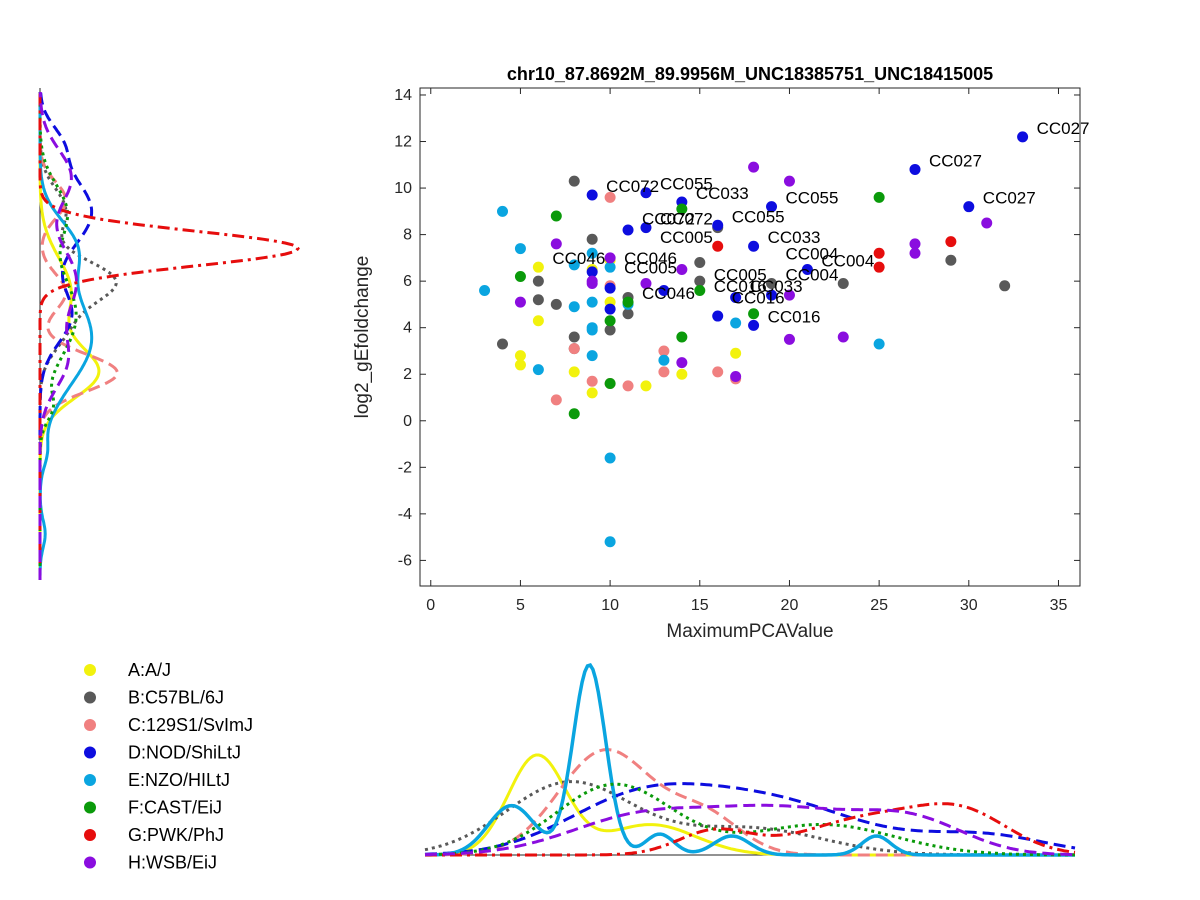 The image size is (1200, 900). Describe the element at coordinates (700, 605) in the screenshot. I see `x-tick-label: 15` at that location.